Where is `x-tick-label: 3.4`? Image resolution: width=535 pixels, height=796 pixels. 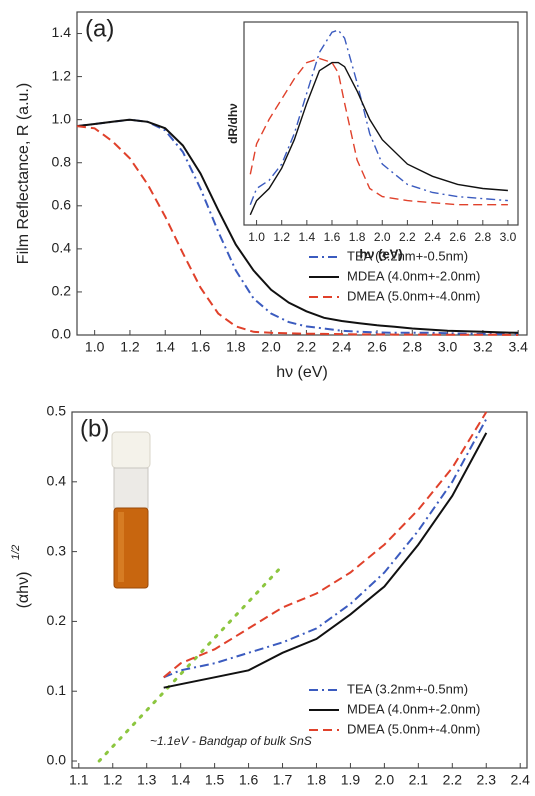 x-tick-label: 3.4 is located at coordinates (518, 347).